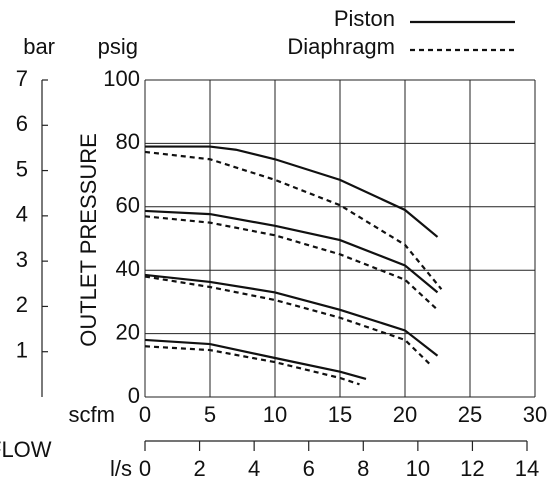  Describe the element at coordinates (145, 414) in the screenshot. I see `x-tick-label: 0` at that location.